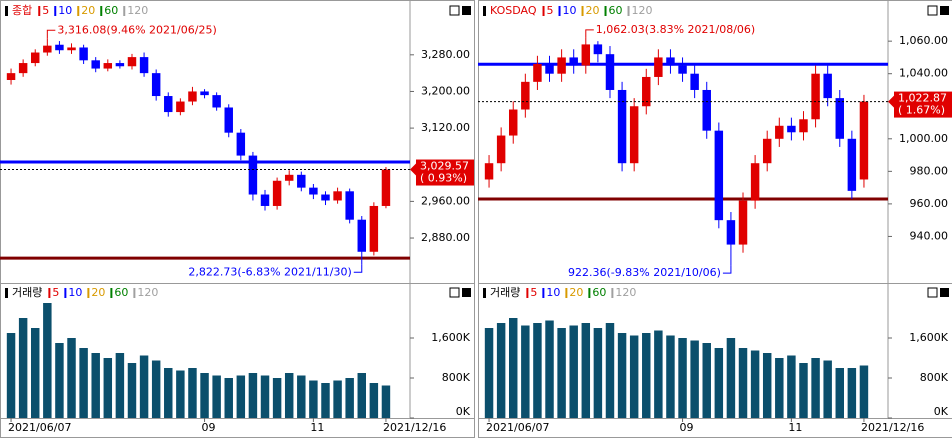  What do you see at coordinates (675, 29) in the screenshot?
I see `annotation: 1,062.03(3.83% 2021/08/06)` at bounding box center [675, 29].